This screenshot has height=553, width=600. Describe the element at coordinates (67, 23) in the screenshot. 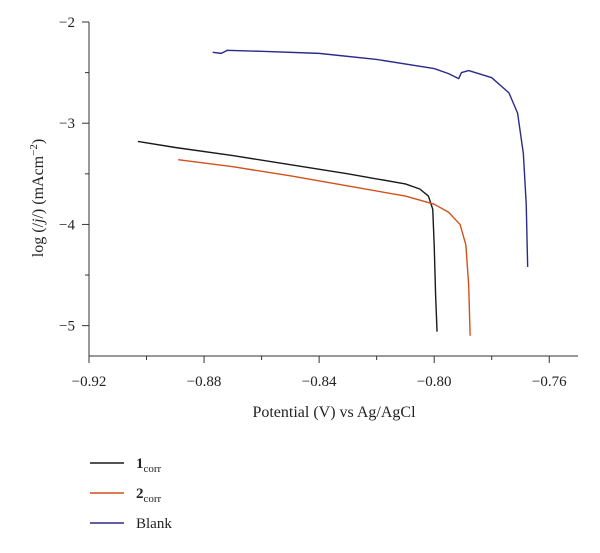

I see `y-tick-label: −2` at that location.